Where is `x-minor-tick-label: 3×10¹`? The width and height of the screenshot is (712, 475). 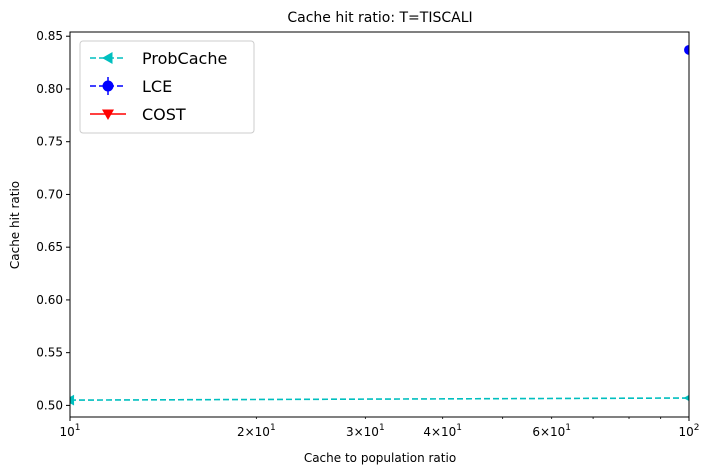
x-minor-tick-label: 3×10¹ is located at coordinates (365, 431).